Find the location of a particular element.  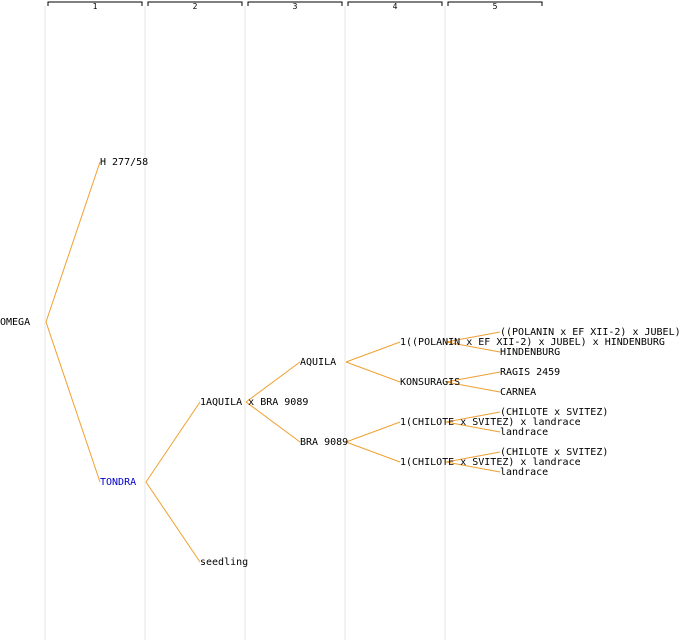

node-aquila: AQUILA is located at coordinates (318, 362).